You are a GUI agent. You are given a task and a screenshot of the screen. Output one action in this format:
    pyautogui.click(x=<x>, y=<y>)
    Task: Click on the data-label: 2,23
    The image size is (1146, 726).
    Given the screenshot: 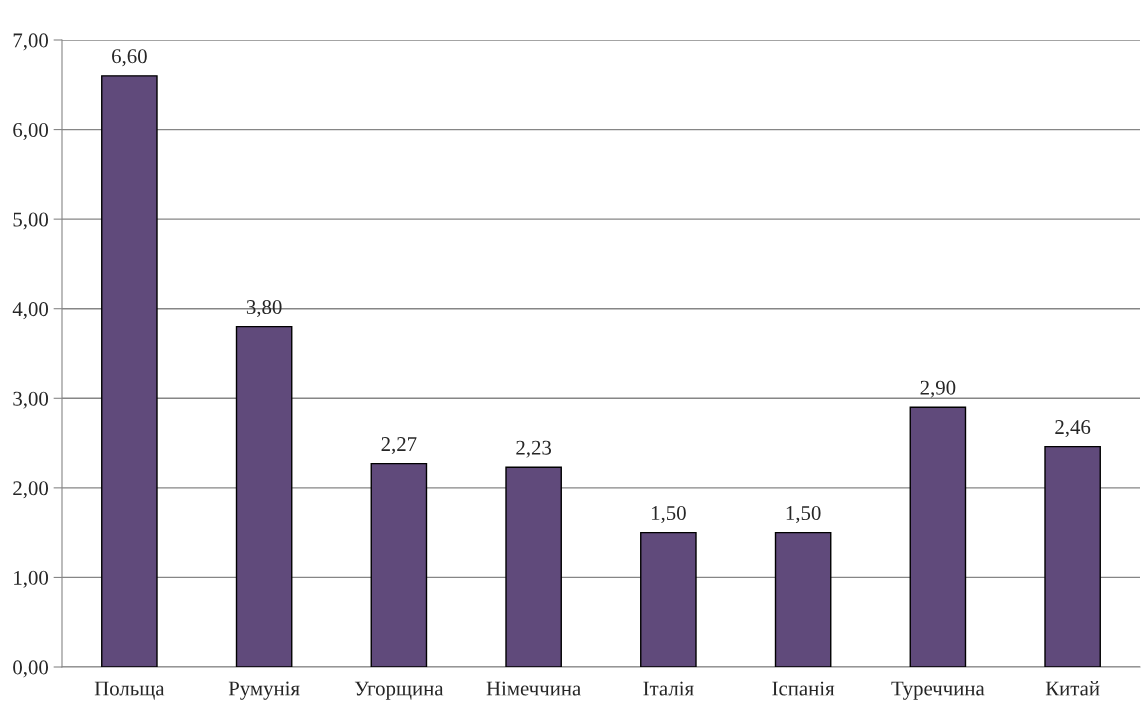 What is the action you would take?
    pyautogui.click(x=534, y=449)
    